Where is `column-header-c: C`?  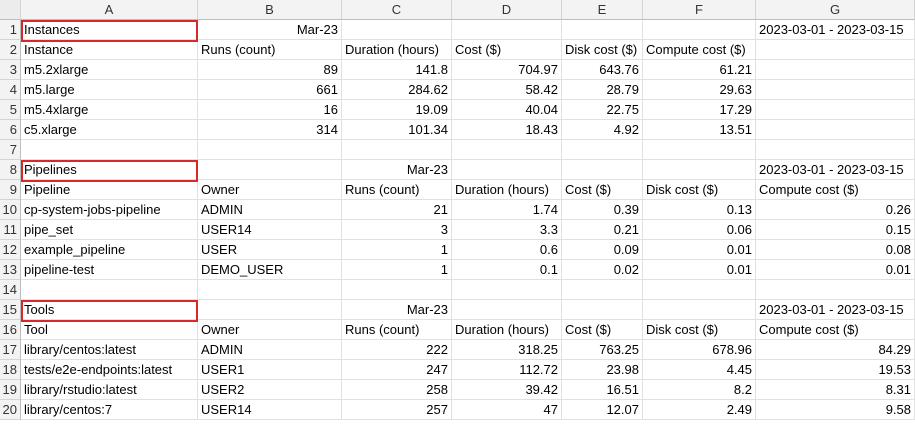 column-header-c: C is located at coordinates (397, 10).